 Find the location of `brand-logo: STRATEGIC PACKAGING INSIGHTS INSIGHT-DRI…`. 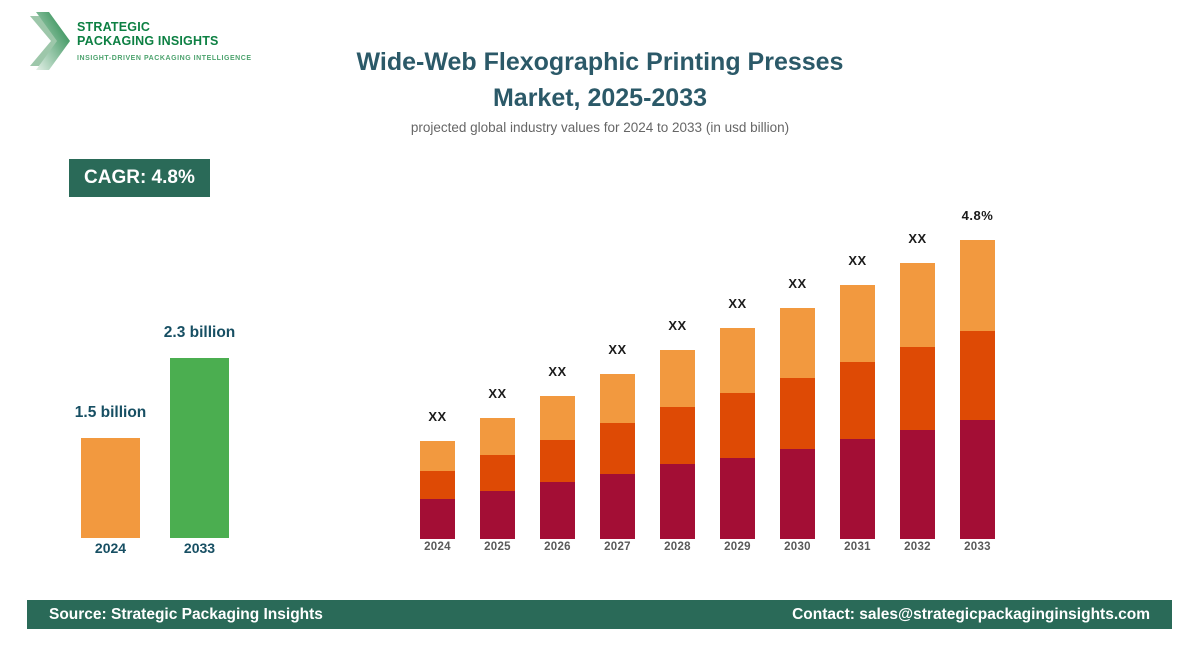

brand-logo: STRATEGIC PACKAGING INSIGHTS INSIGHT-DRI… is located at coordinates (141, 41).